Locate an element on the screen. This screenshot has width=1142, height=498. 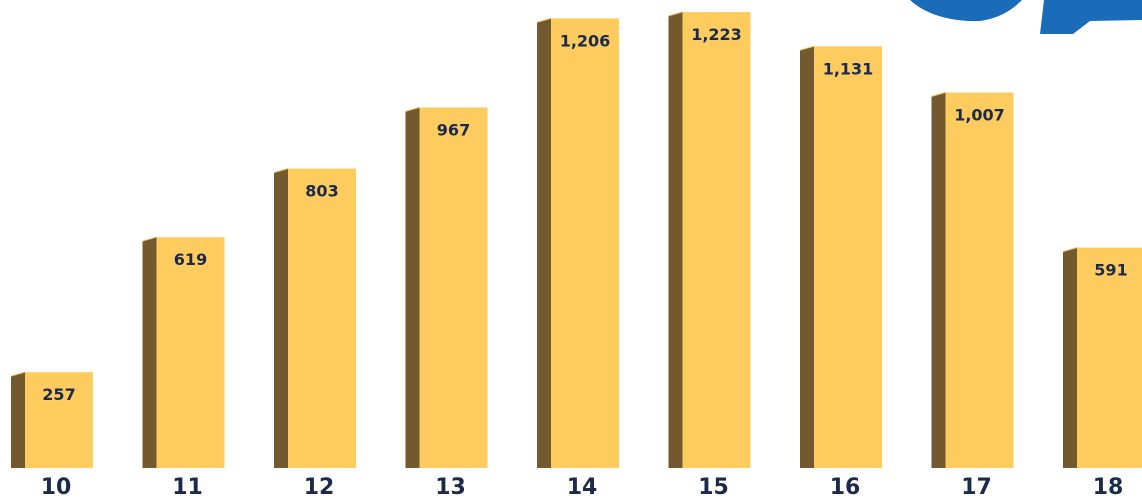
data-label: 1,131 is located at coordinates (848, 68).